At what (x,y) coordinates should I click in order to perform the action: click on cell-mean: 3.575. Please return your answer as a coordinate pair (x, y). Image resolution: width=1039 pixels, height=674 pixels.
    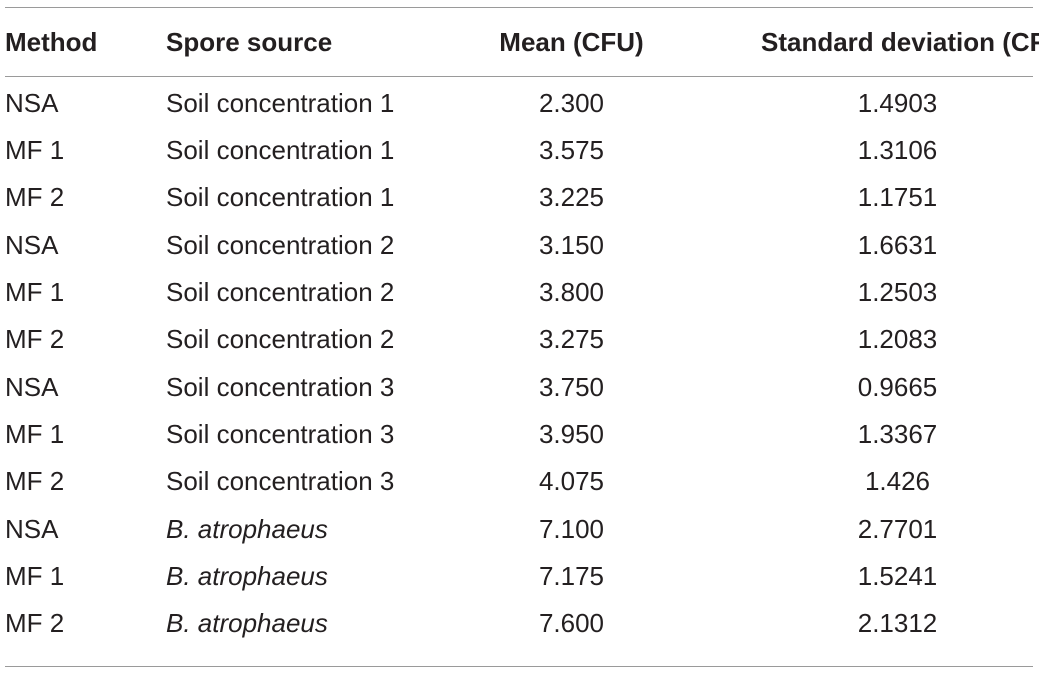
    Looking at the image, I should click on (571, 150).